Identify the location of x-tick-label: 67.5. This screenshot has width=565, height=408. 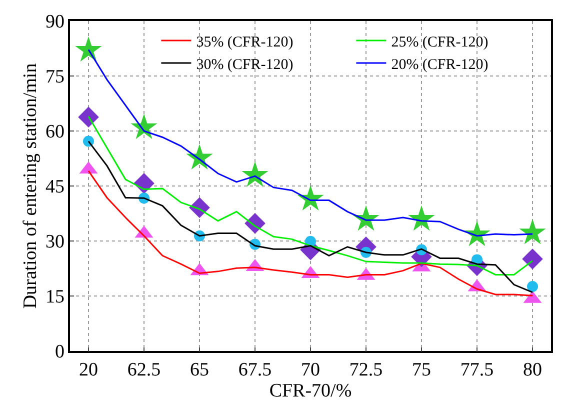
(255, 370).